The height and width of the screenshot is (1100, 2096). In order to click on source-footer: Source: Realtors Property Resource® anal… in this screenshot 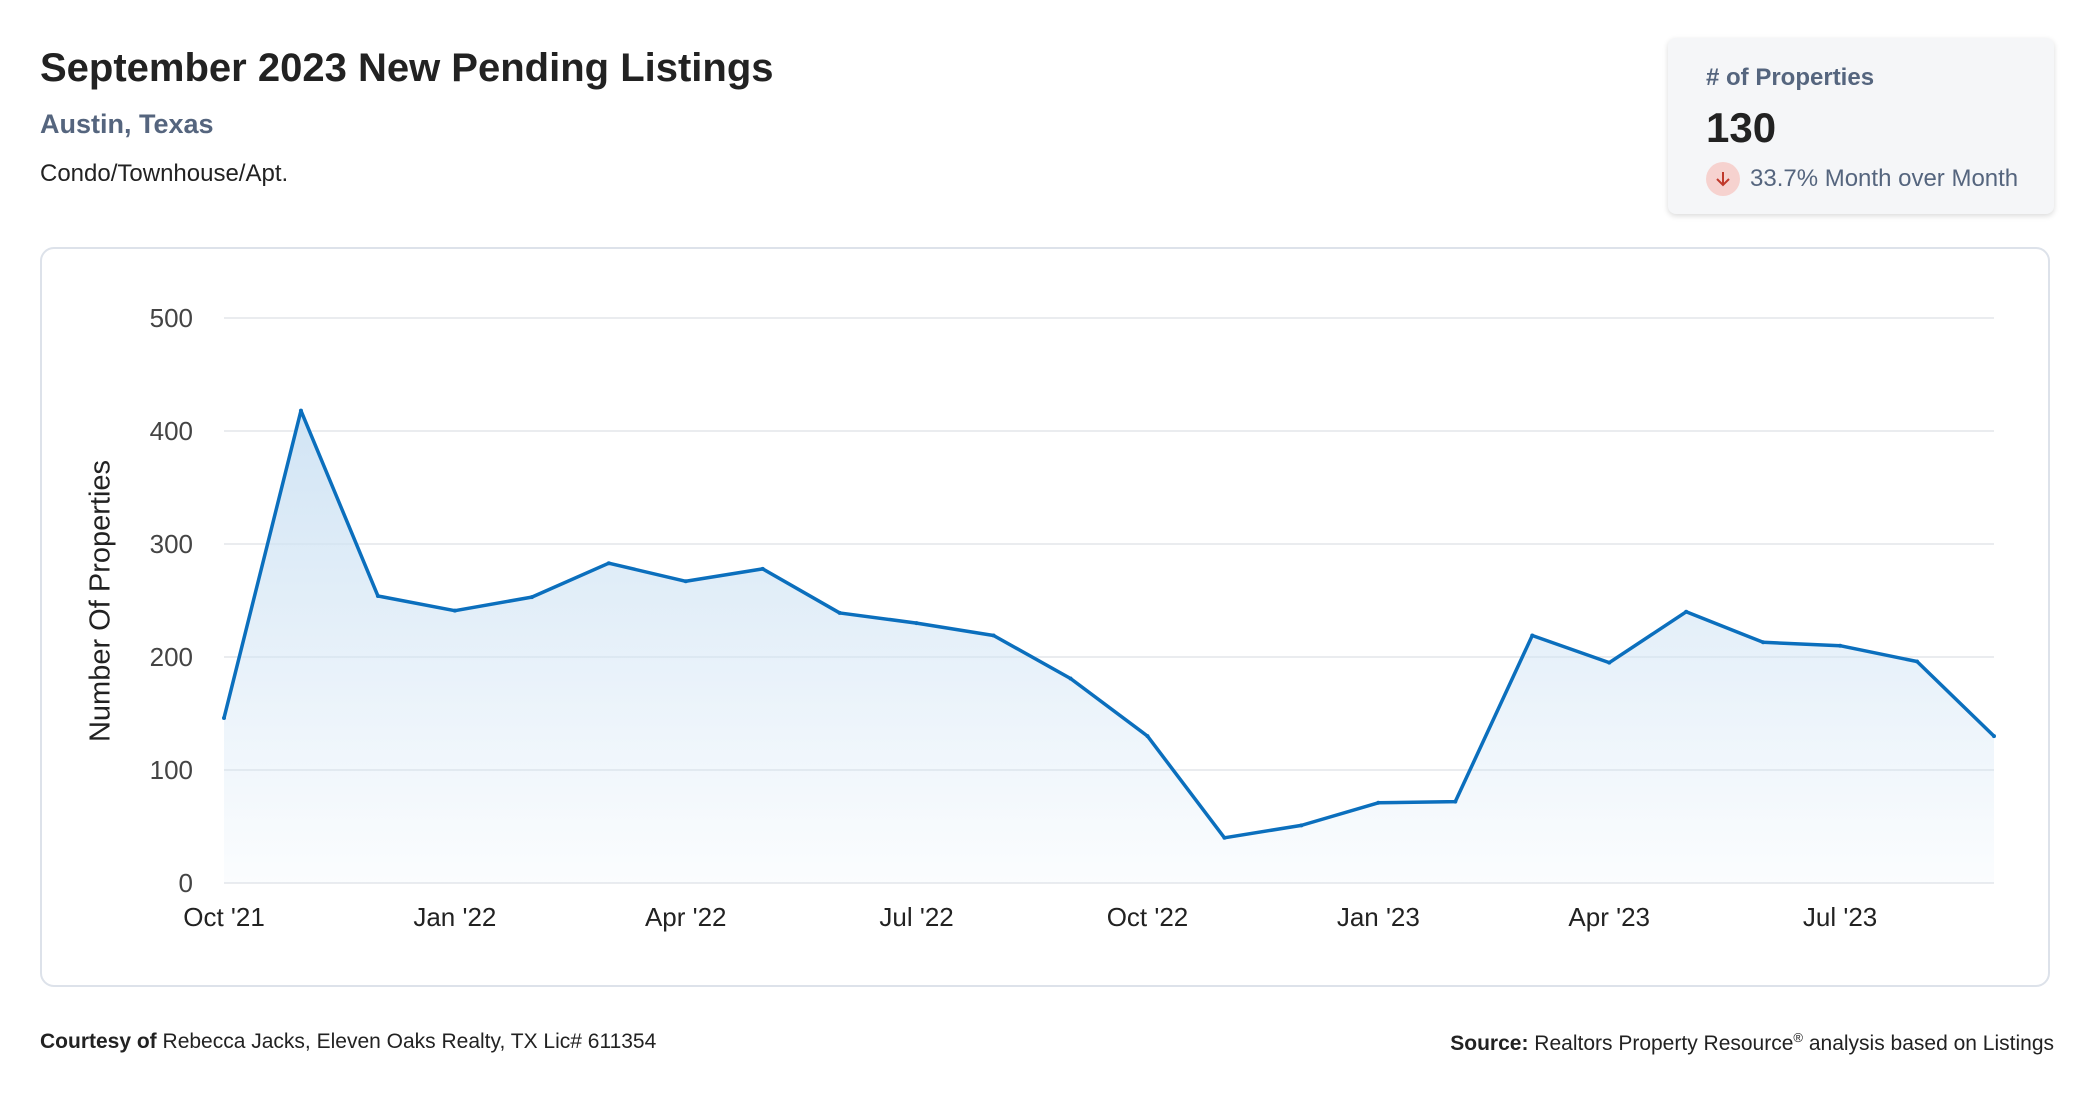, I will do `click(1752, 1043)`.